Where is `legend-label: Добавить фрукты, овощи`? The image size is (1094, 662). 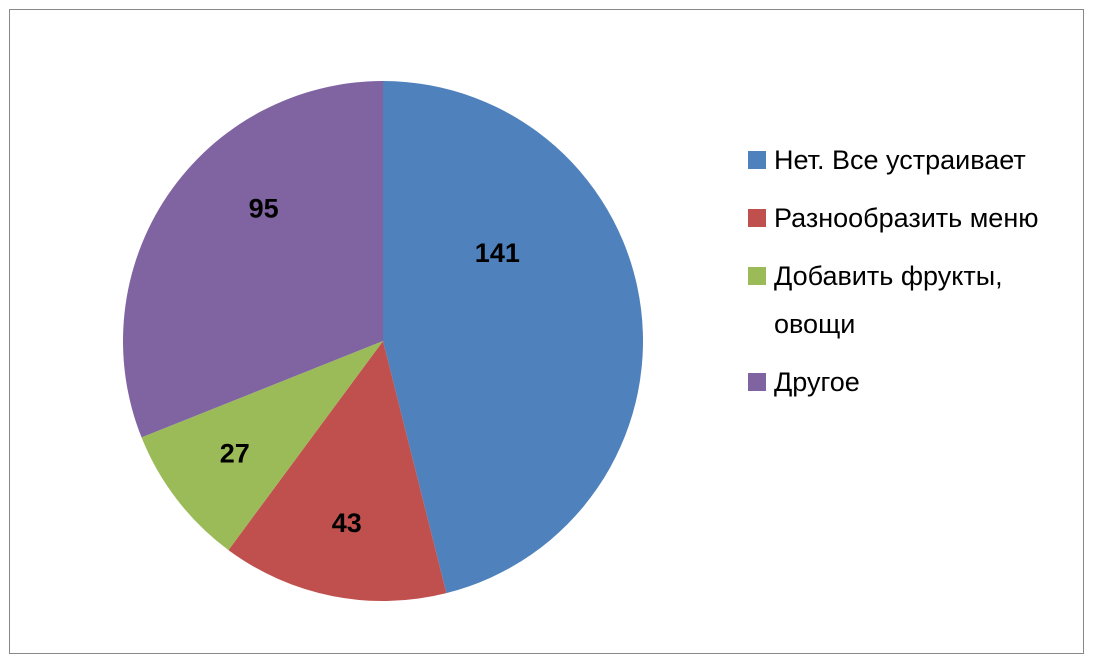
legend-label: Добавить фрукты, овощи is located at coordinates (888, 300).